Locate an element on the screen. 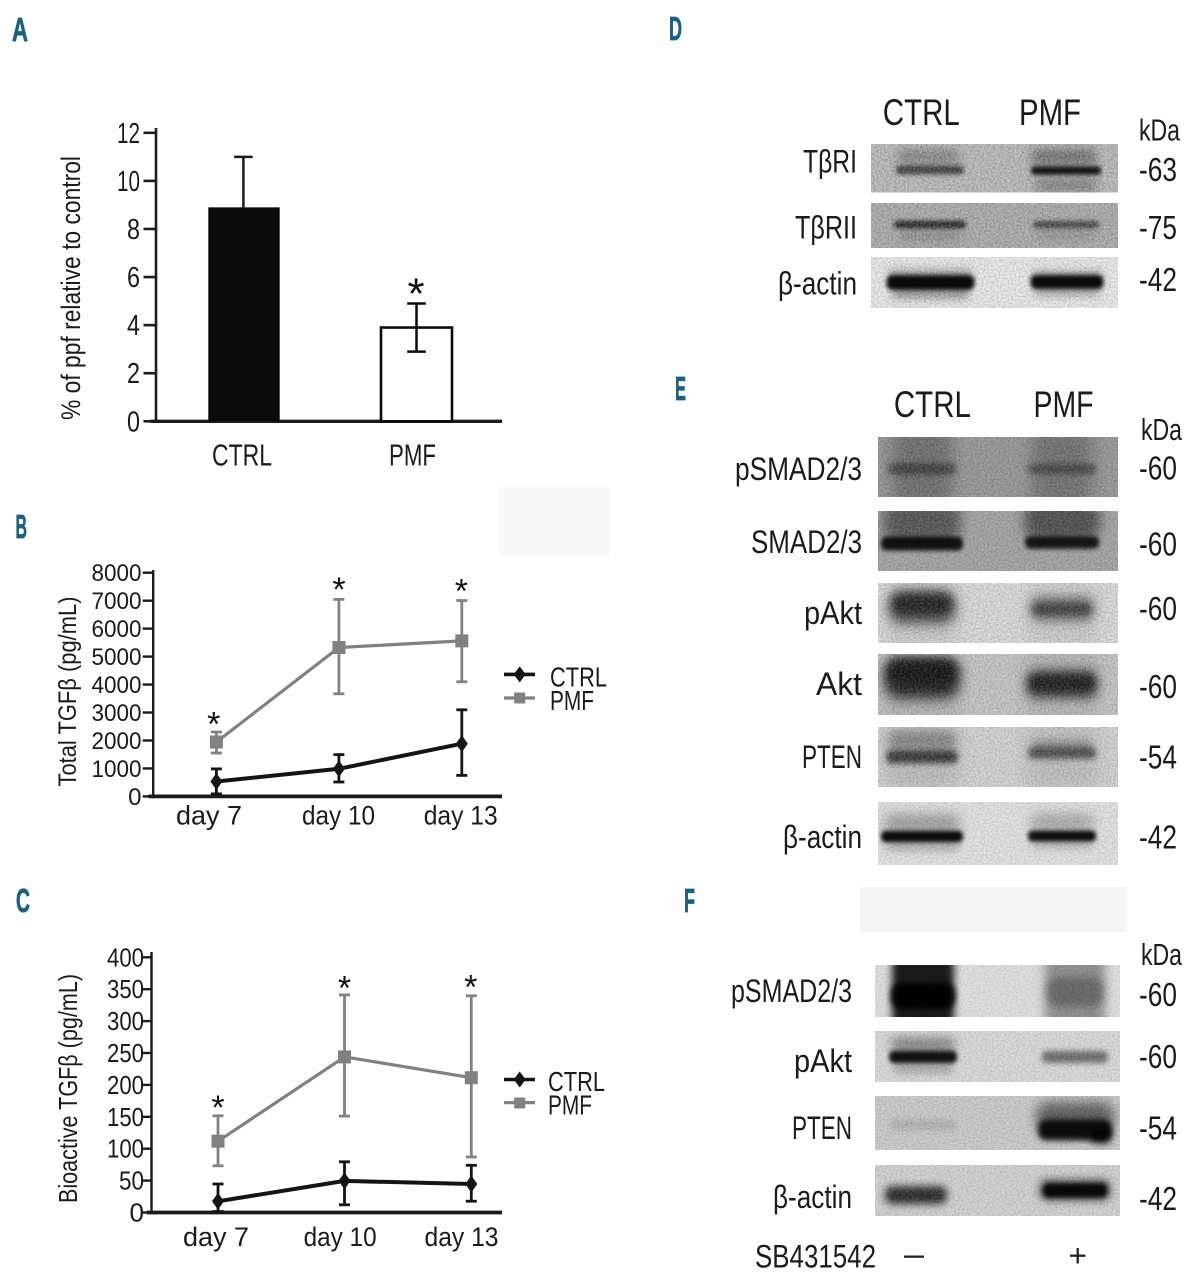 Image resolution: width=1191 pixels, height=1280 pixels. svg-text: TβRI is located at coordinates (830, 162).